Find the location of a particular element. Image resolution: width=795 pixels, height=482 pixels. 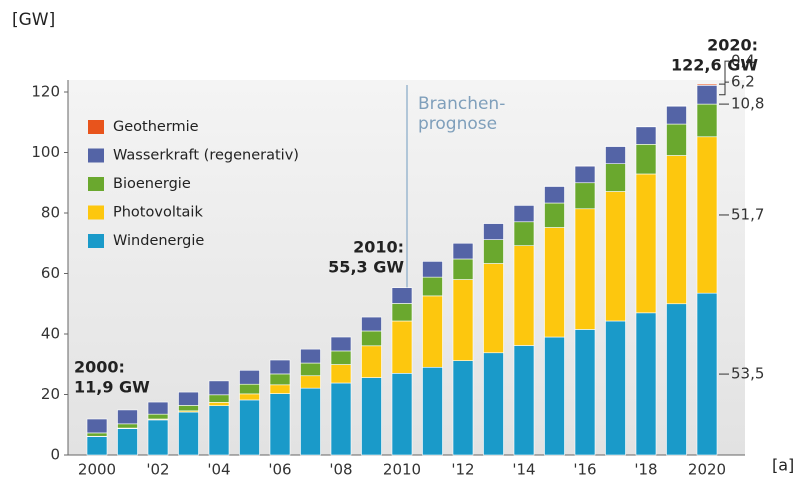

x-tick-label: 2000 is located at coordinates (97, 470).